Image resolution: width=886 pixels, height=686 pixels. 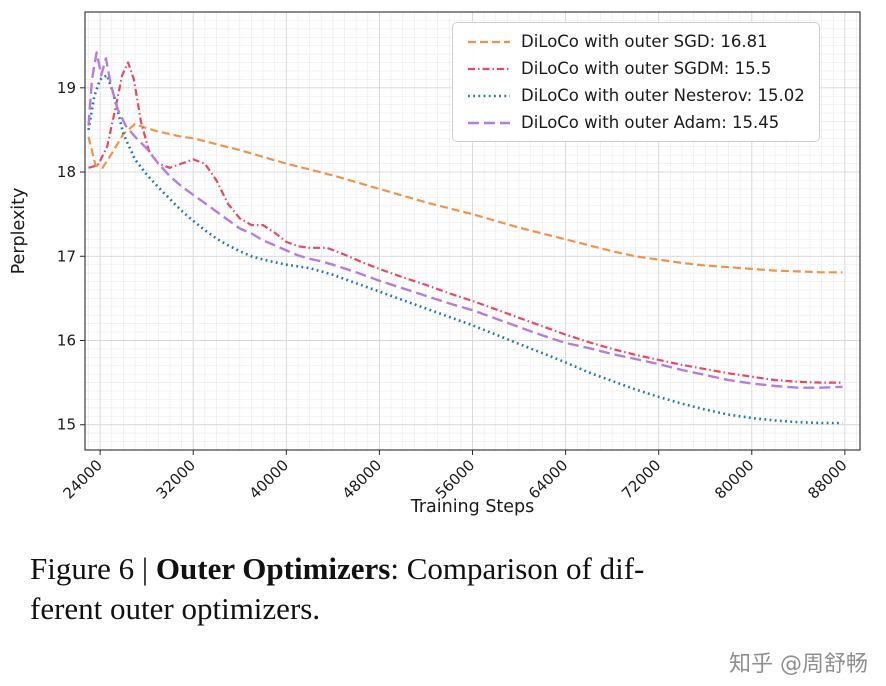 What do you see at coordinates (66, 341) in the screenshot?
I see `y-tick-label: 16` at bounding box center [66, 341].